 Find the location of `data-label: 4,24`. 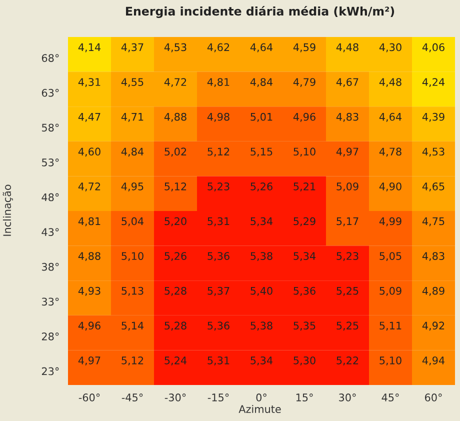

data-label: 4,24 is located at coordinates (433, 83).